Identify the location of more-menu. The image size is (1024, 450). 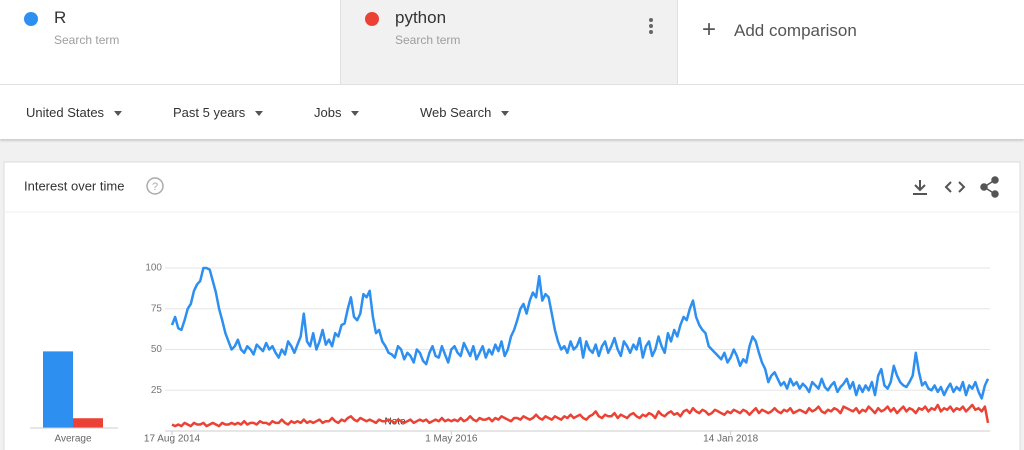
(651, 26).